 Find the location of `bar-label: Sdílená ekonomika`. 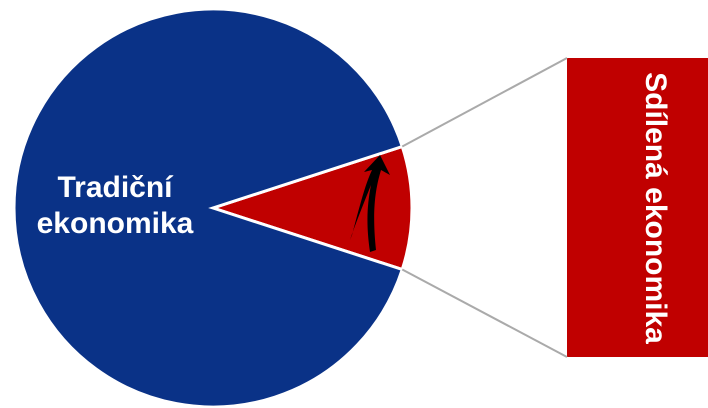

bar-label: Sdílená ekonomika is located at coordinates (655, 208).